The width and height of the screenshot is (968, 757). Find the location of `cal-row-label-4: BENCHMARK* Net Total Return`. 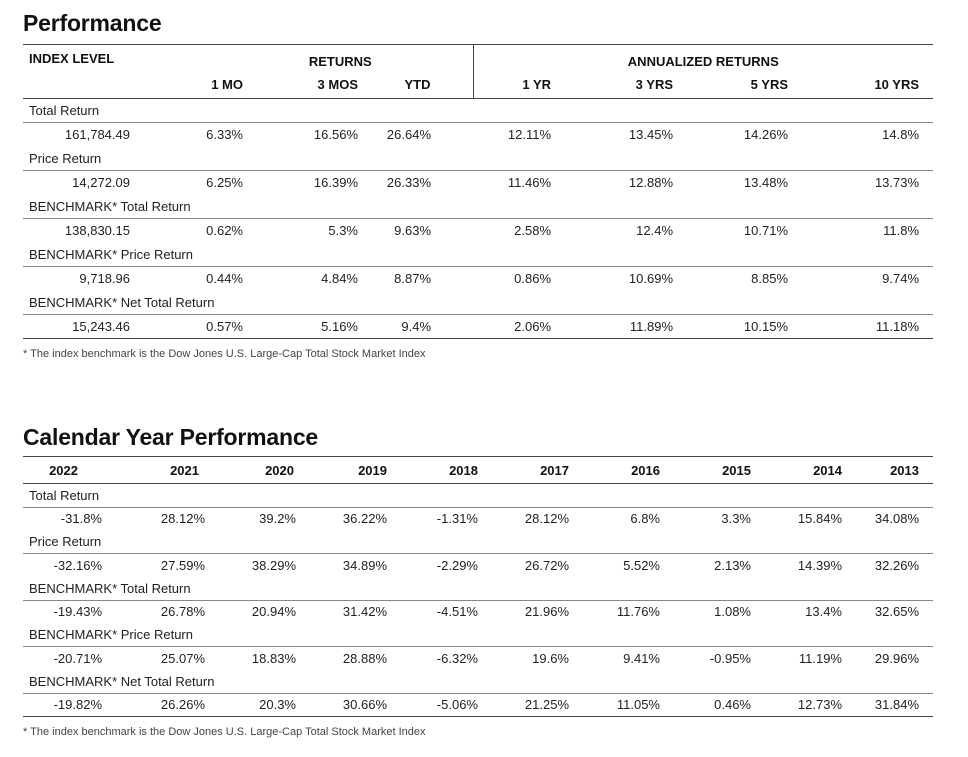

cal-row-label-4: BENCHMARK* Net Total Return is located at coordinates (478, 682).